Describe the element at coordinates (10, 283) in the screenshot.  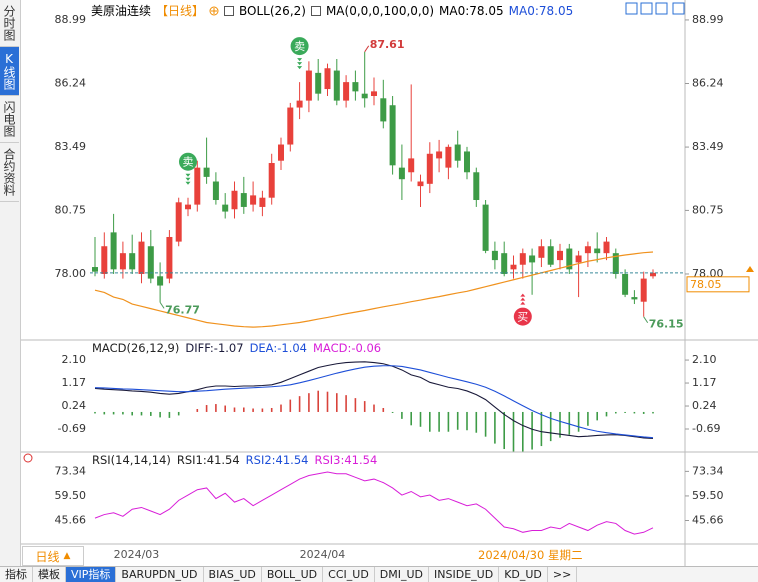
I see `sidebar: 分时图 K线图 闪电图 合约资料` at that location.